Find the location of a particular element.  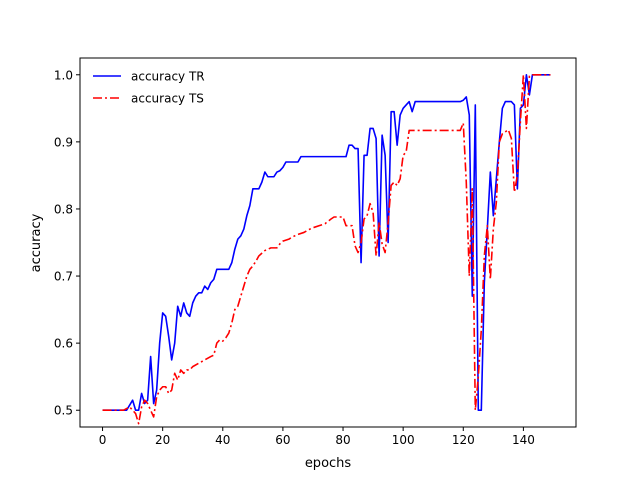

y-tick-label: 0.8 is located at coordinates (63, 209).